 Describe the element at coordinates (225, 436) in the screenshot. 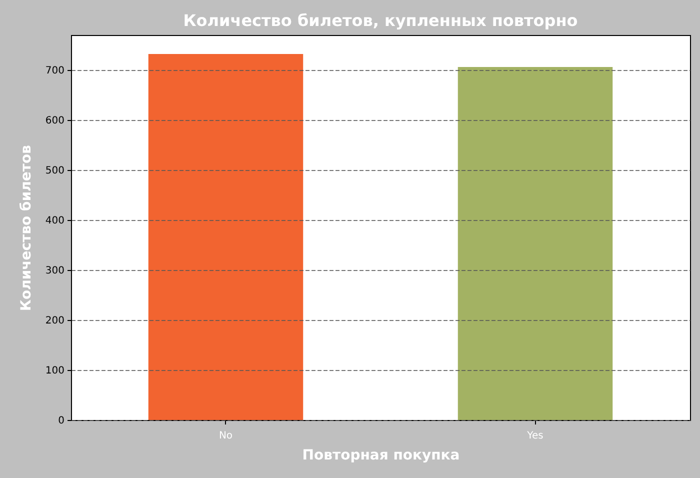

I see `x-tick-label: No` at that location.